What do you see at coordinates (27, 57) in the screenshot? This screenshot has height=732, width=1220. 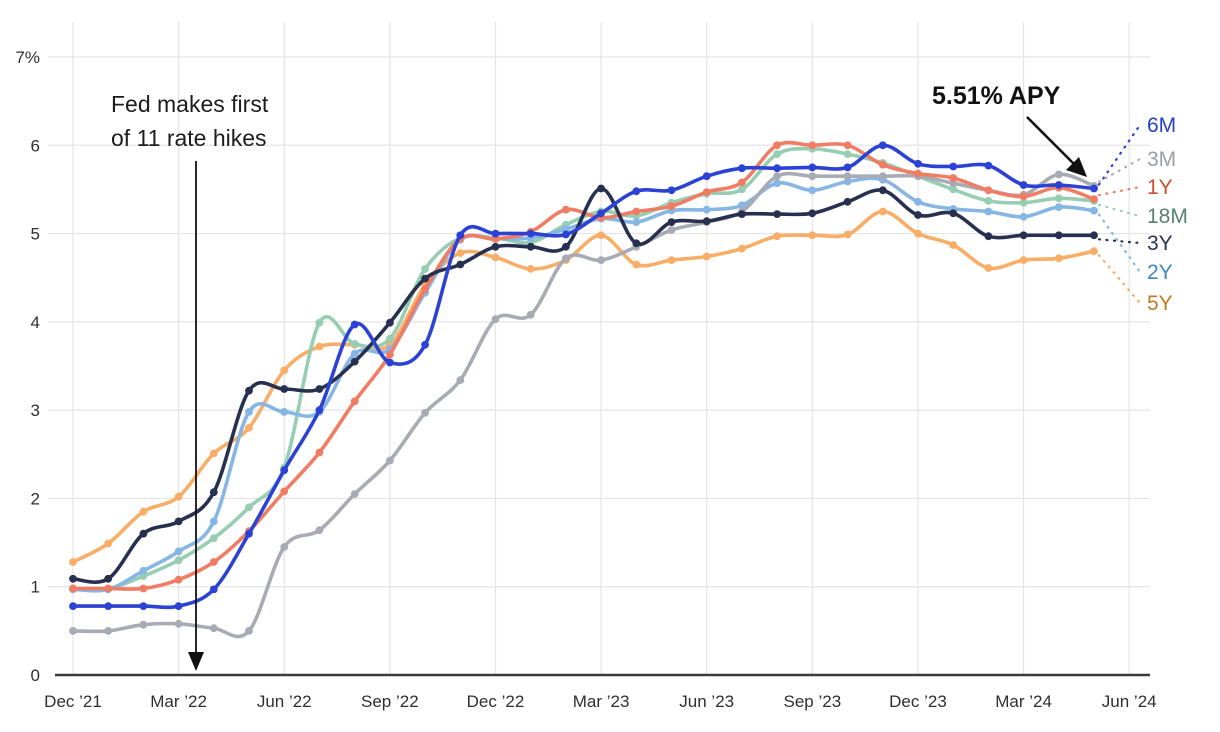 I see `y-tick-label: 7%` at bounding box center [27, 57].